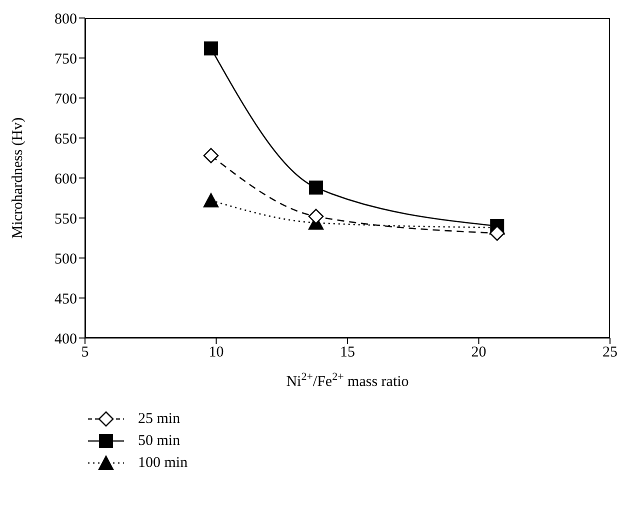  What do you see at coordinates (216, 352) in the screenshot?
I see `x-tick-label: 10` at bounding box center [216, 352].